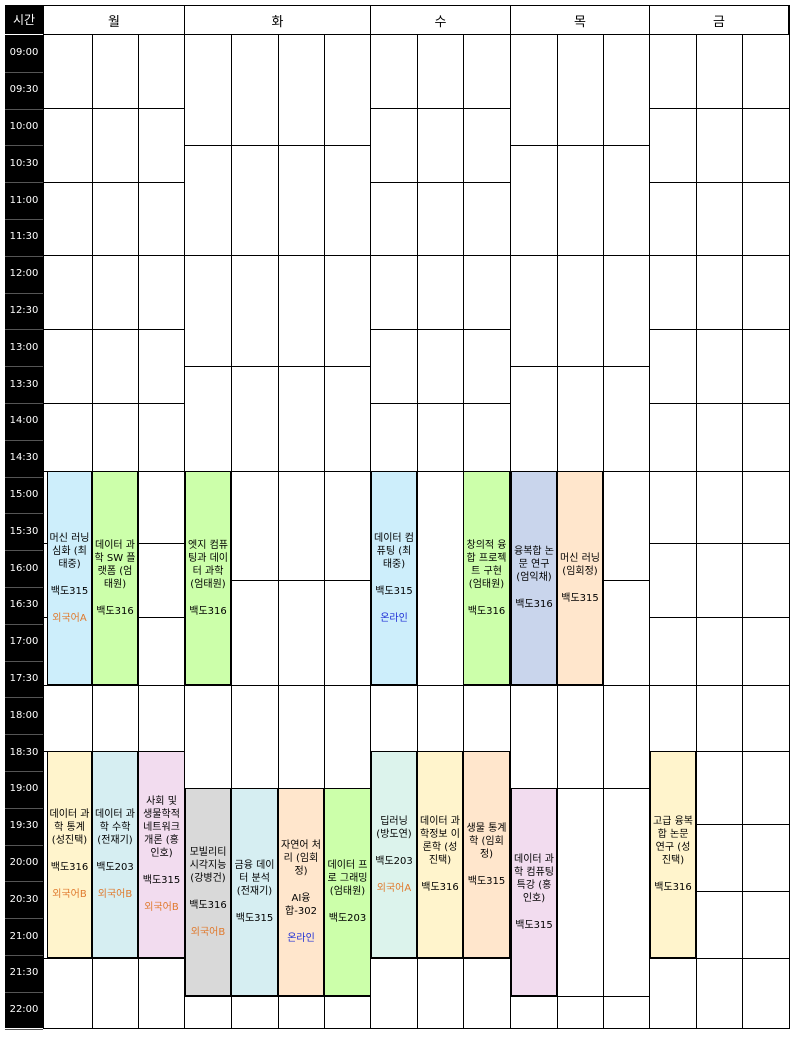  I want to click on course-wed-dc: 데이터 컴퓨팅 (최태중) 백도315 온라인, so click(394, 578).